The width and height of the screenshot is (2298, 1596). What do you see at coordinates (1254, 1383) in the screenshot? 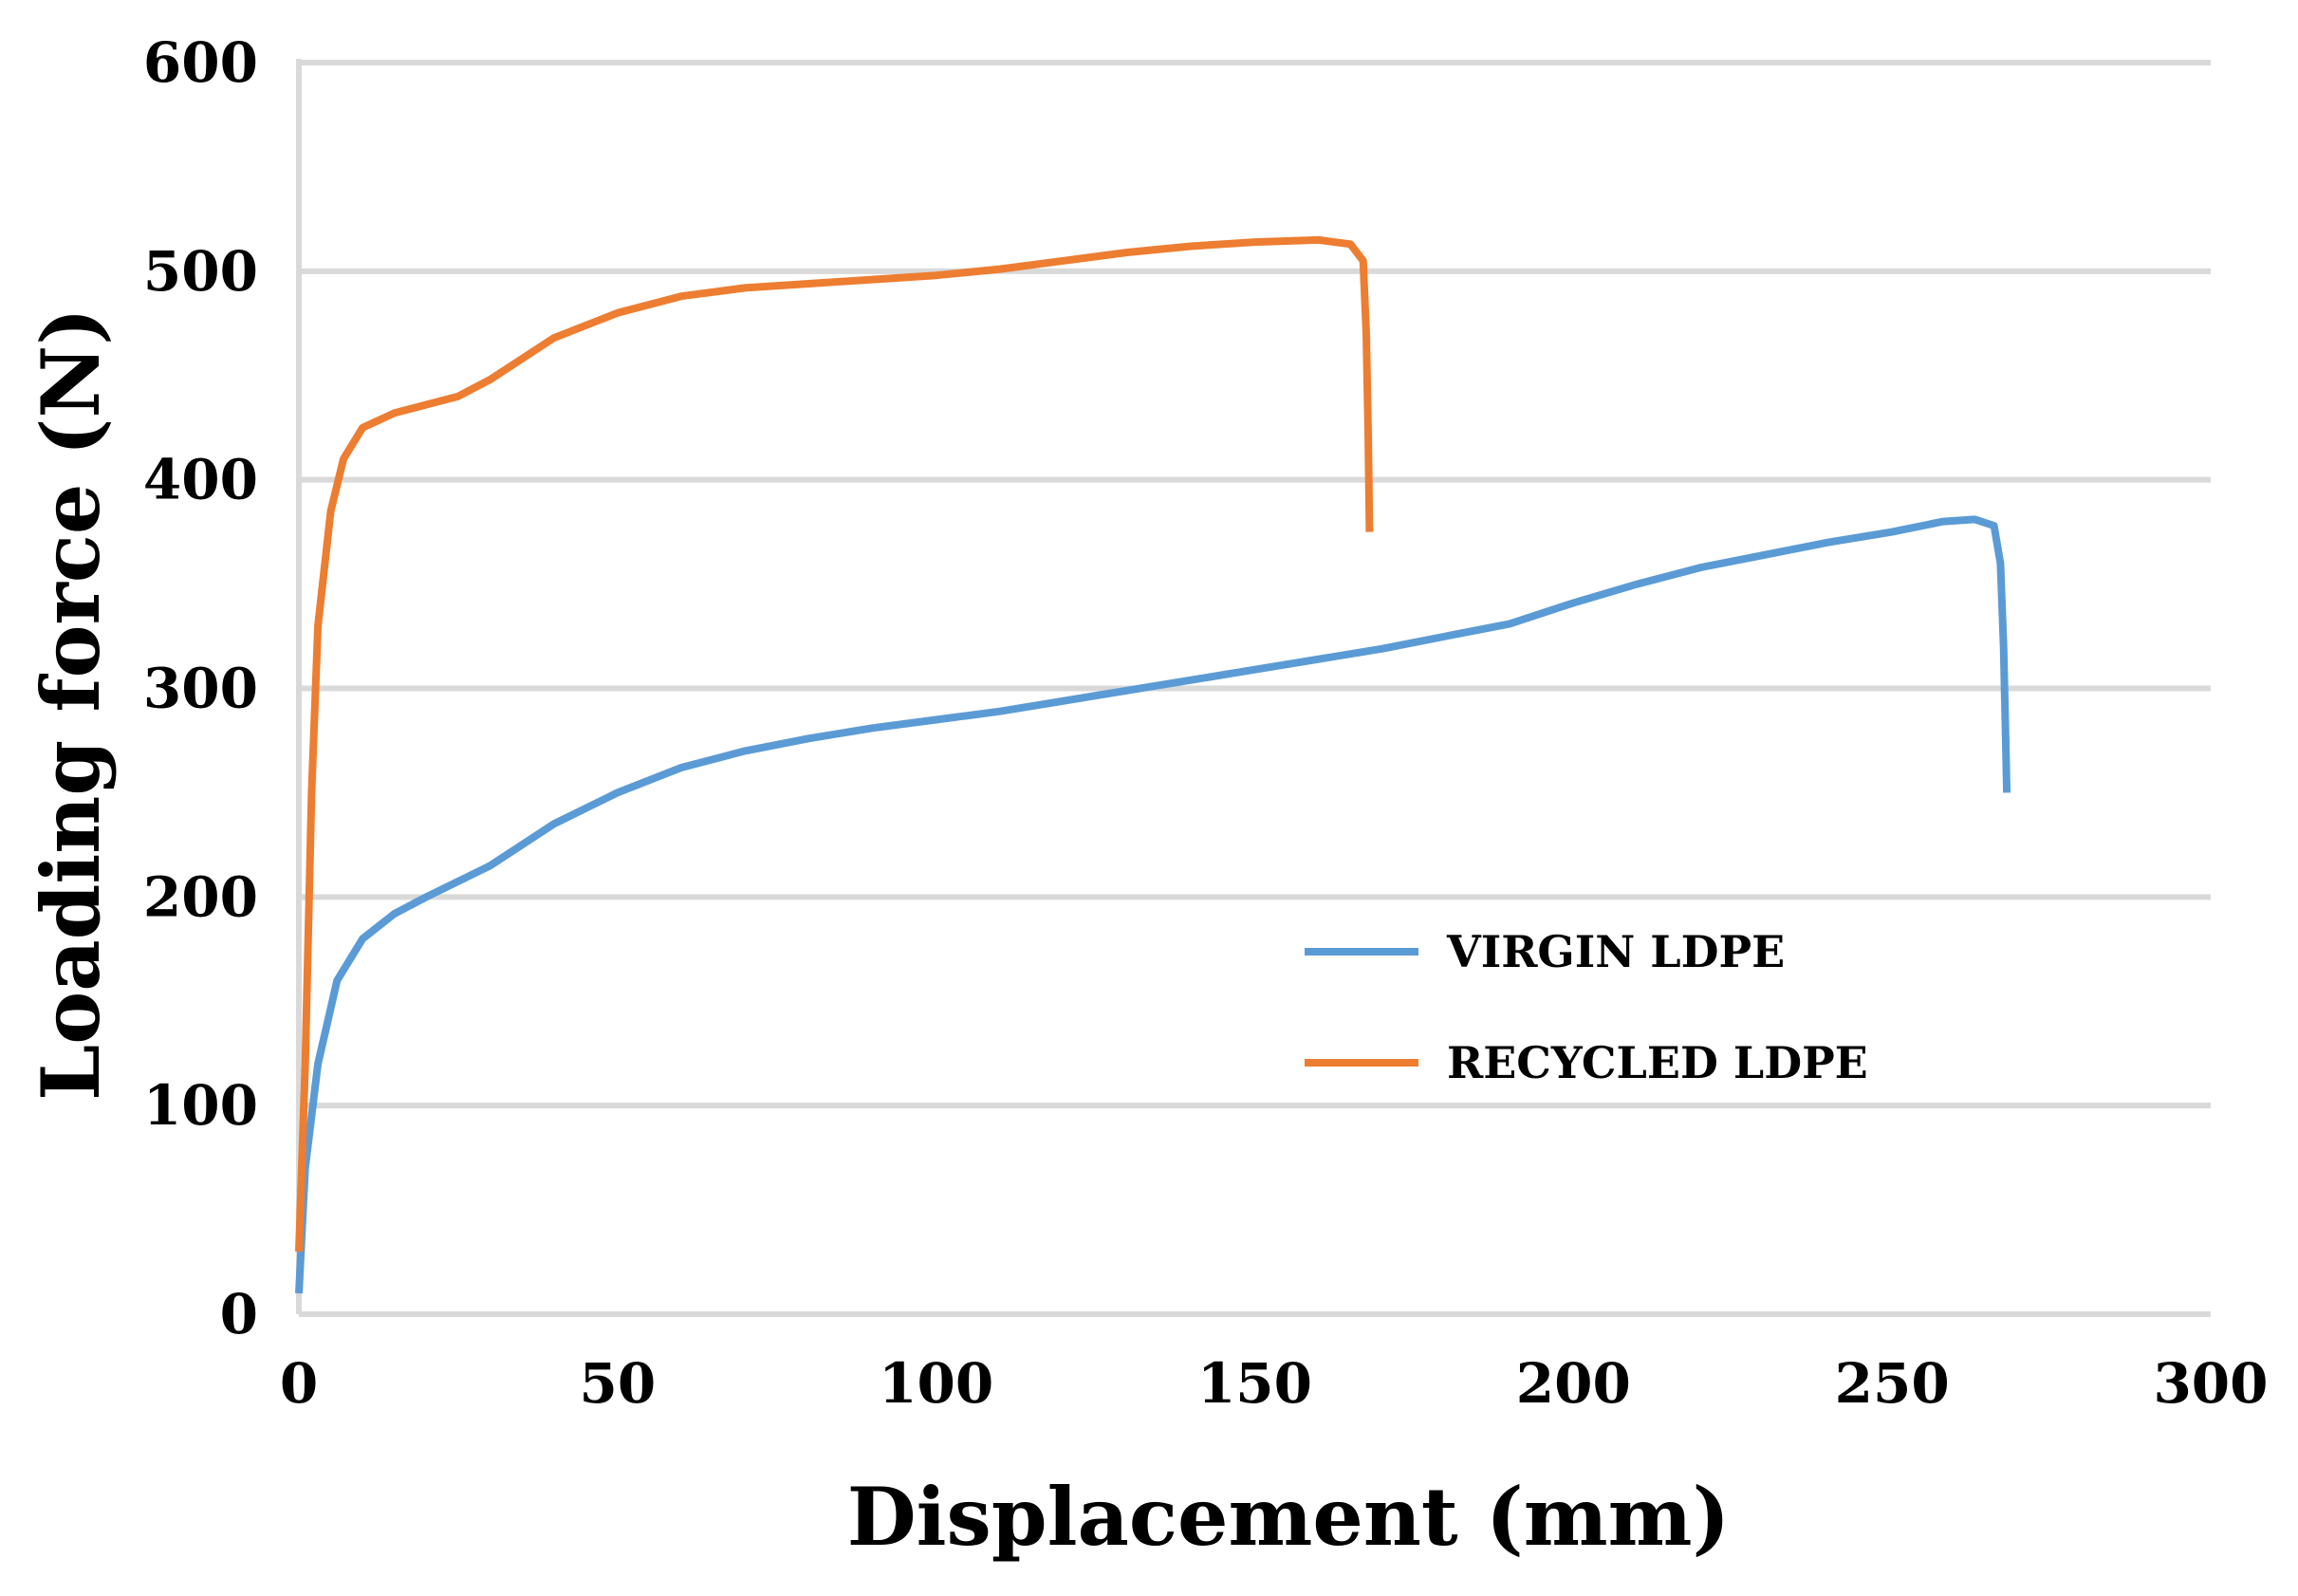
I see `x-tick-label: 150` at bounding box center [1254, 1383].